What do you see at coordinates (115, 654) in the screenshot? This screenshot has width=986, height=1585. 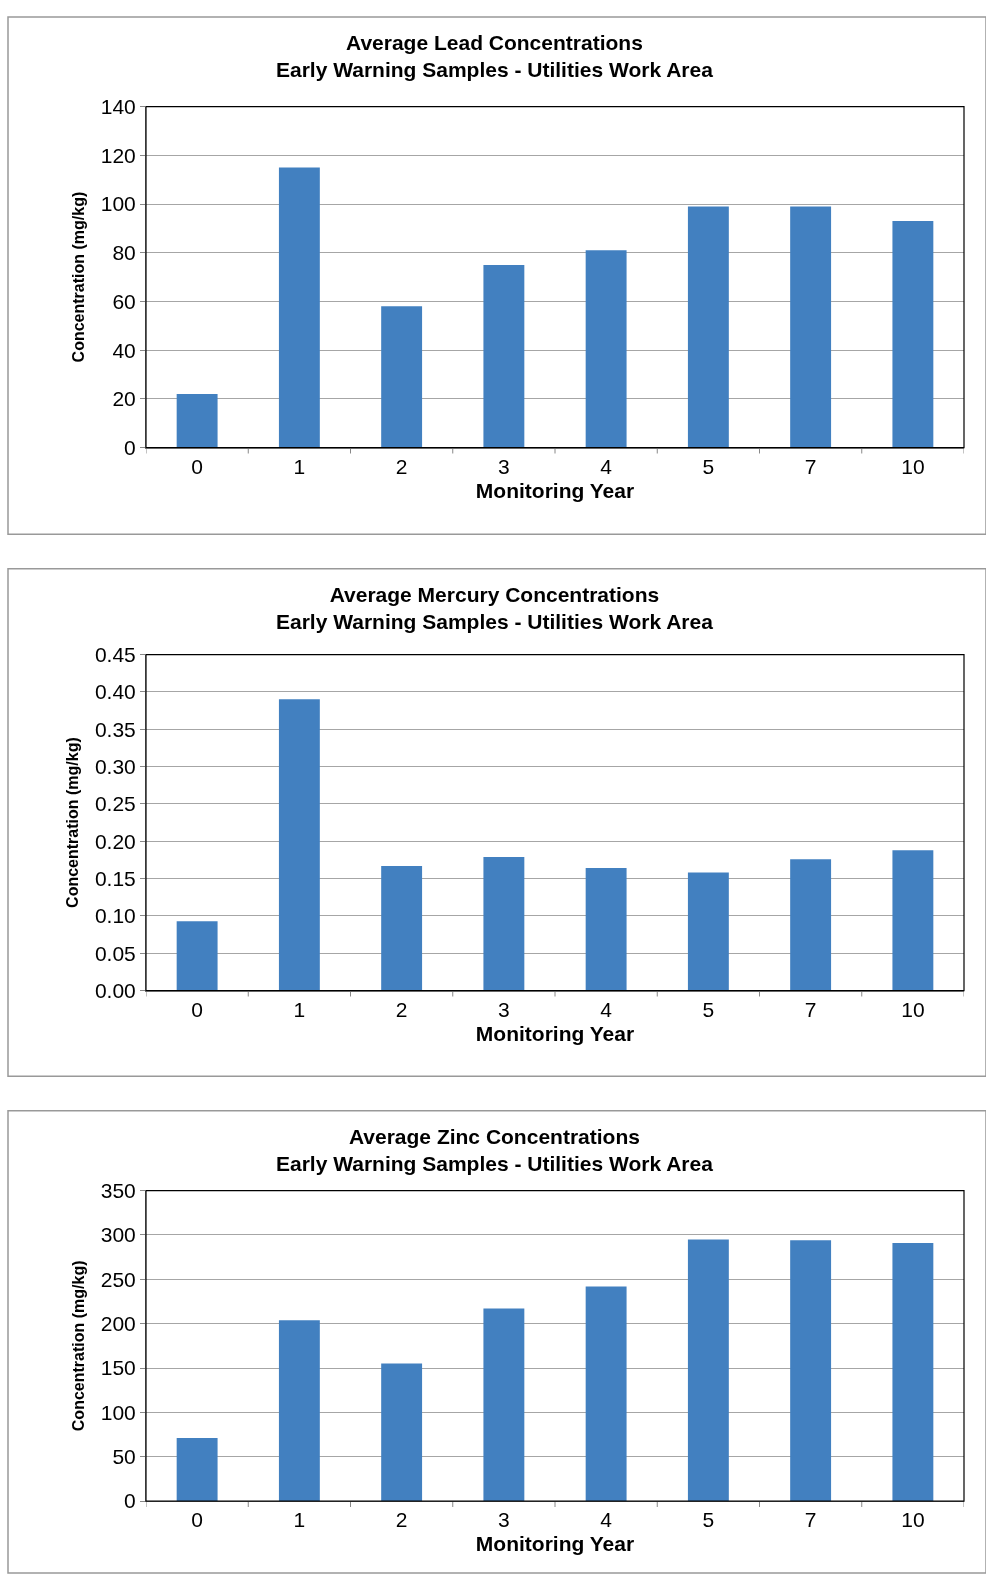 I see `y-tick-label: 0.45` at bounding box center [115, 654].